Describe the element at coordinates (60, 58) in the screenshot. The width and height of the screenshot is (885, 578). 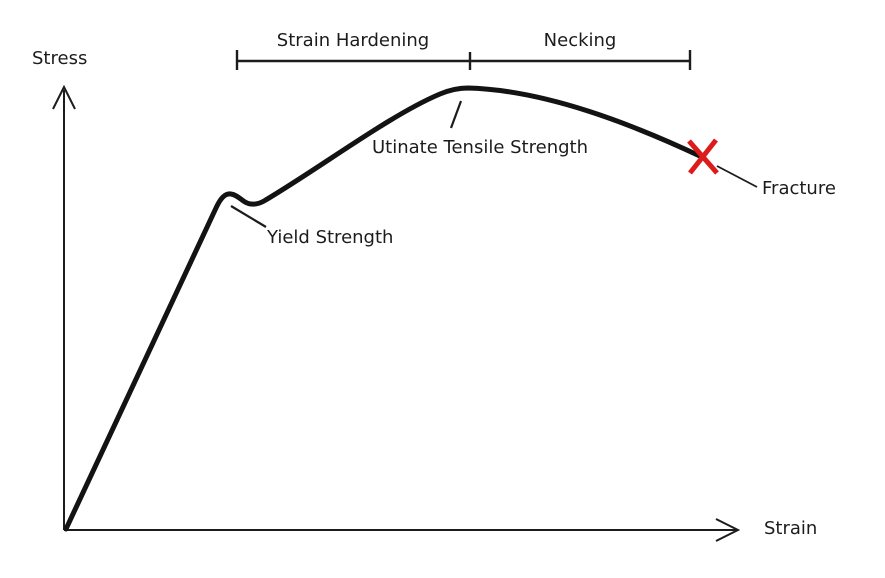
I see `stress-axis-label: Stress` at that location.